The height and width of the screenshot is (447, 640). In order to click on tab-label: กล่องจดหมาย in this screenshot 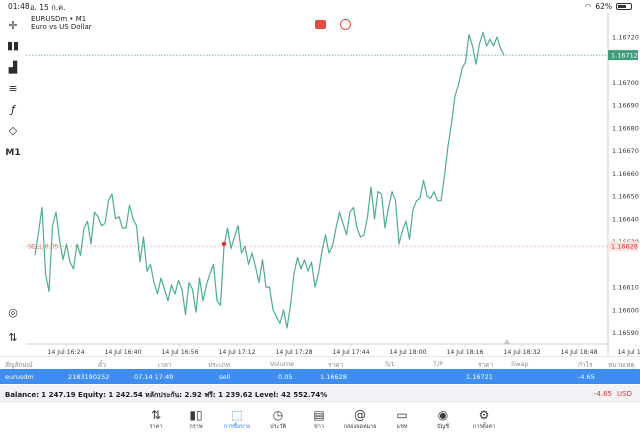, I will do `click(360, 427)`.